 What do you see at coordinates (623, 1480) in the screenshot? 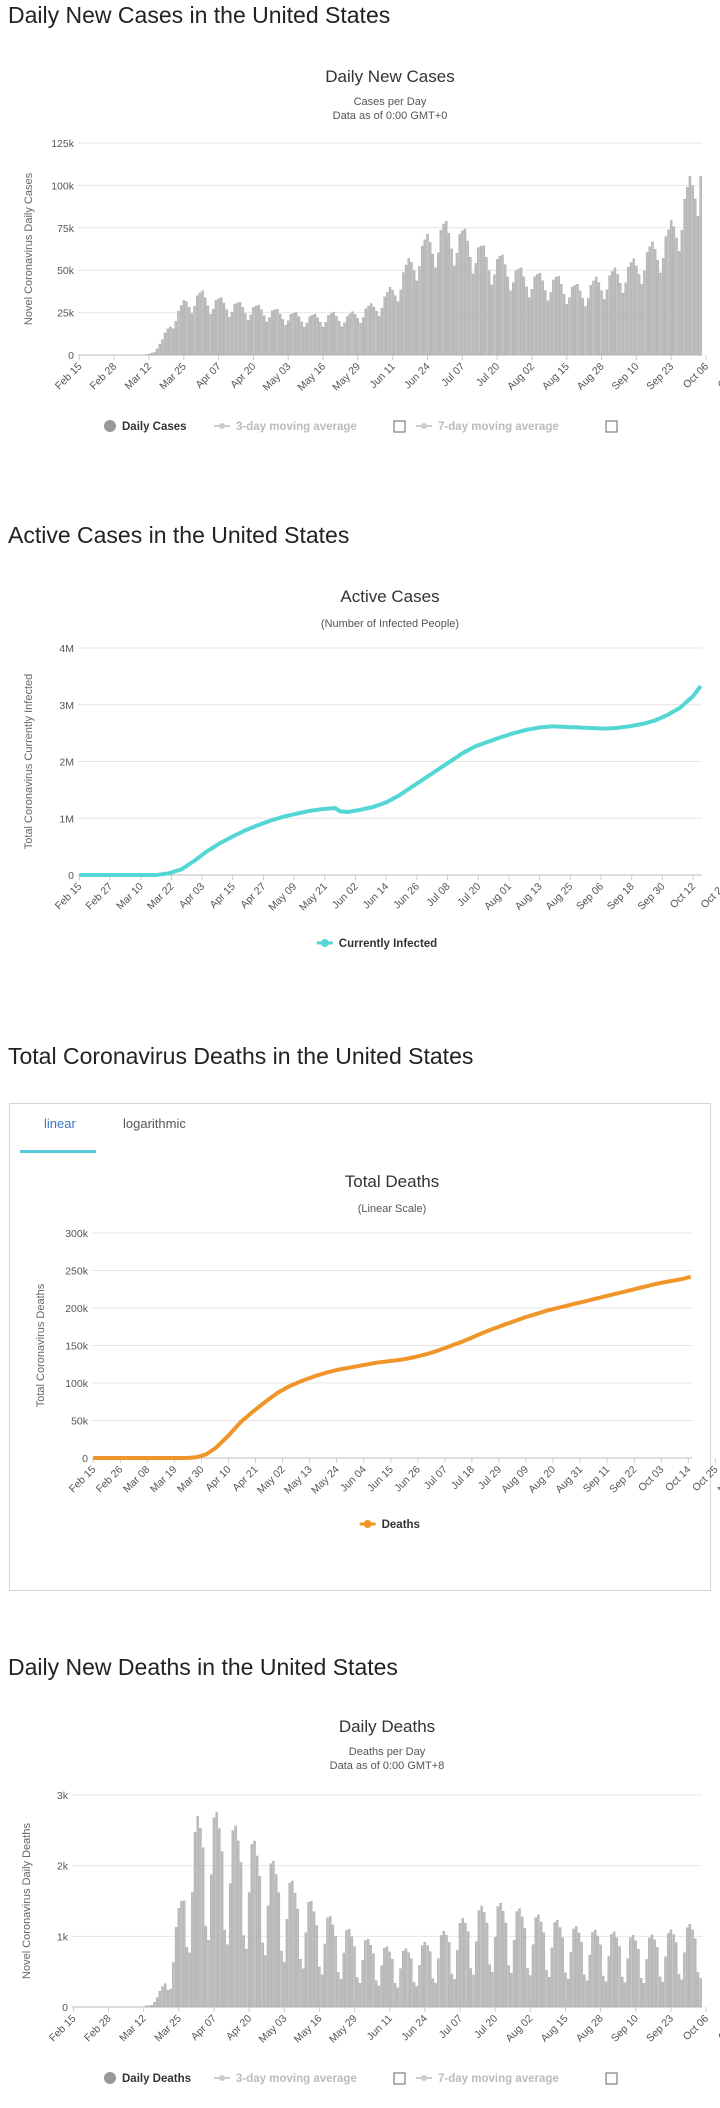
I see `x-tick-label: Sep 22` at bounding box center [623, 1480].